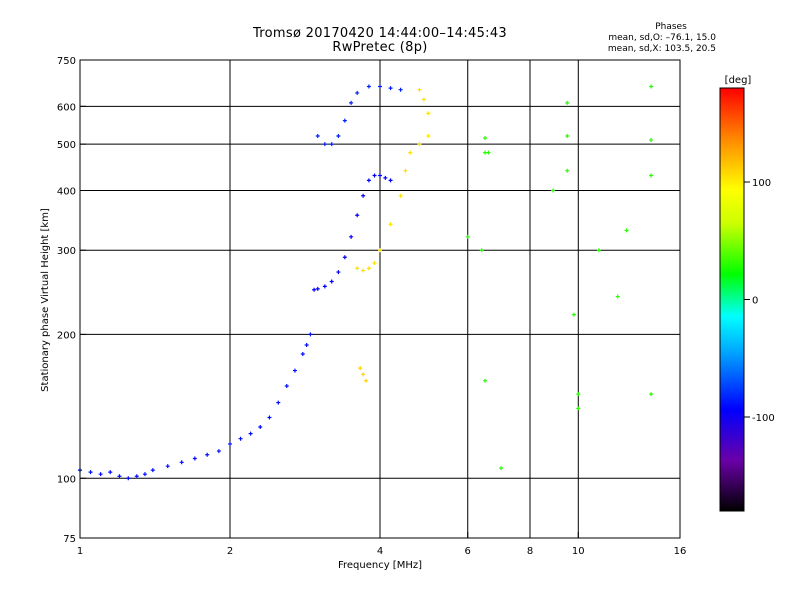 The width and height of the screenshot is (800, 600). I want to click on y-tick-label: 100, so click(66, 479).